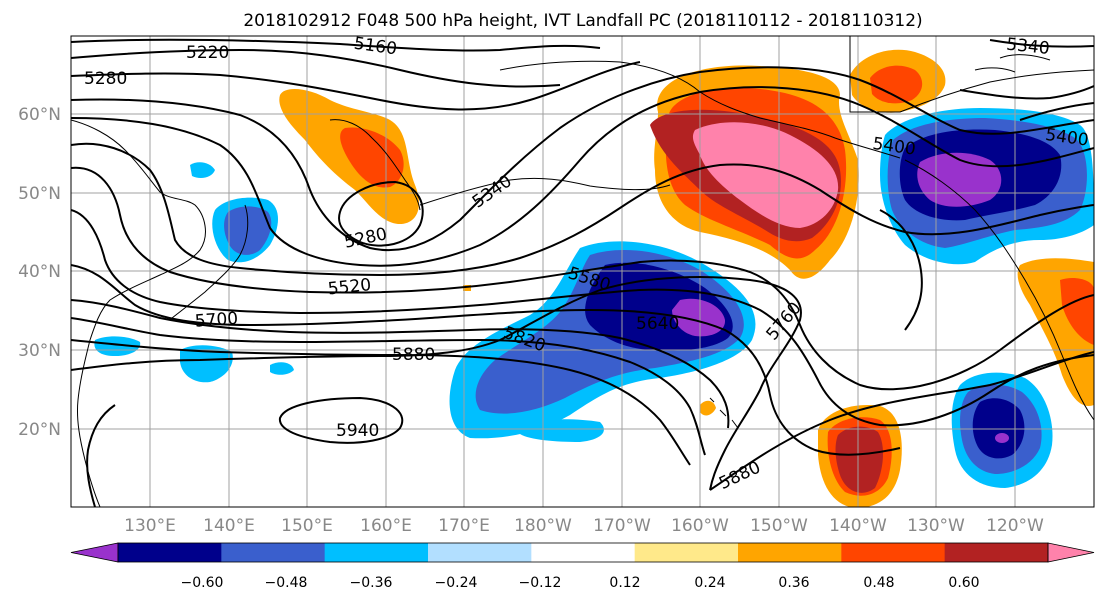  What do you see at coordinates (206, 364) in the screenshot?
I see `negative-anomaly-west-pacific-small` at bounding box center [206, 364].